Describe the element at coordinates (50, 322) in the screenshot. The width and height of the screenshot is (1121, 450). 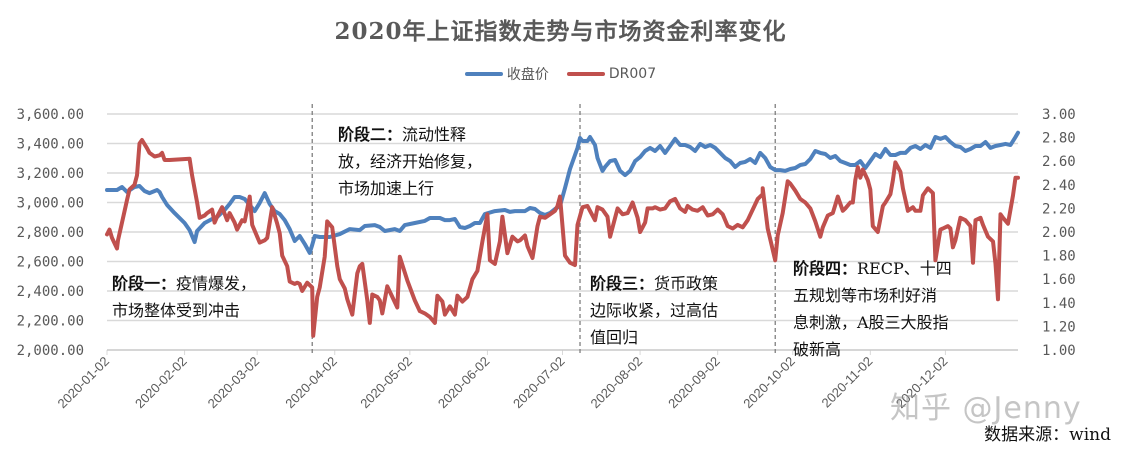
I see `y-left-tick: 2,200.00` at that location.